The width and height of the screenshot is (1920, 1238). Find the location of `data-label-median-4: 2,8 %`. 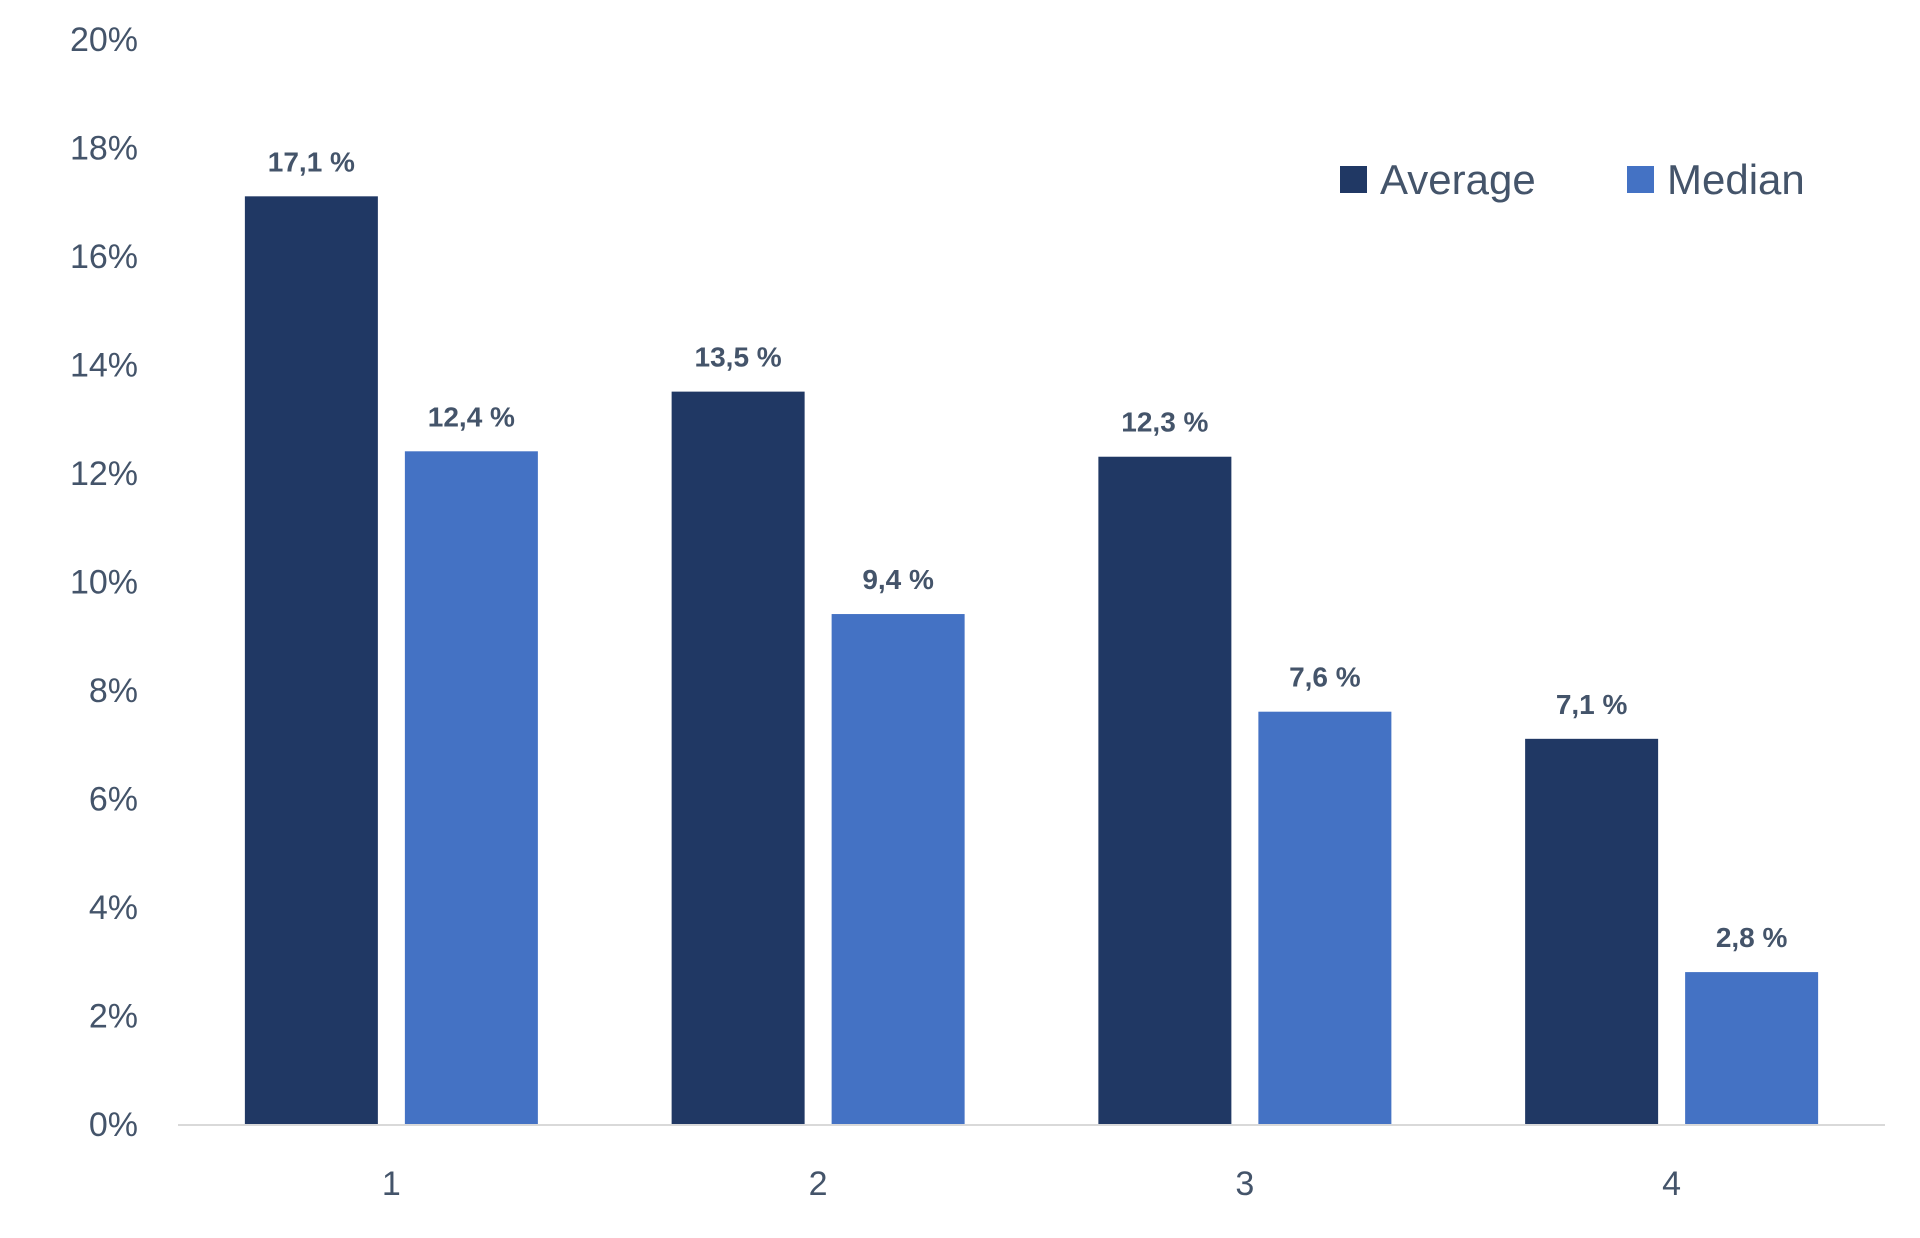

data-label-median-4: 2,8 % is located at coordinates (1752, 937).